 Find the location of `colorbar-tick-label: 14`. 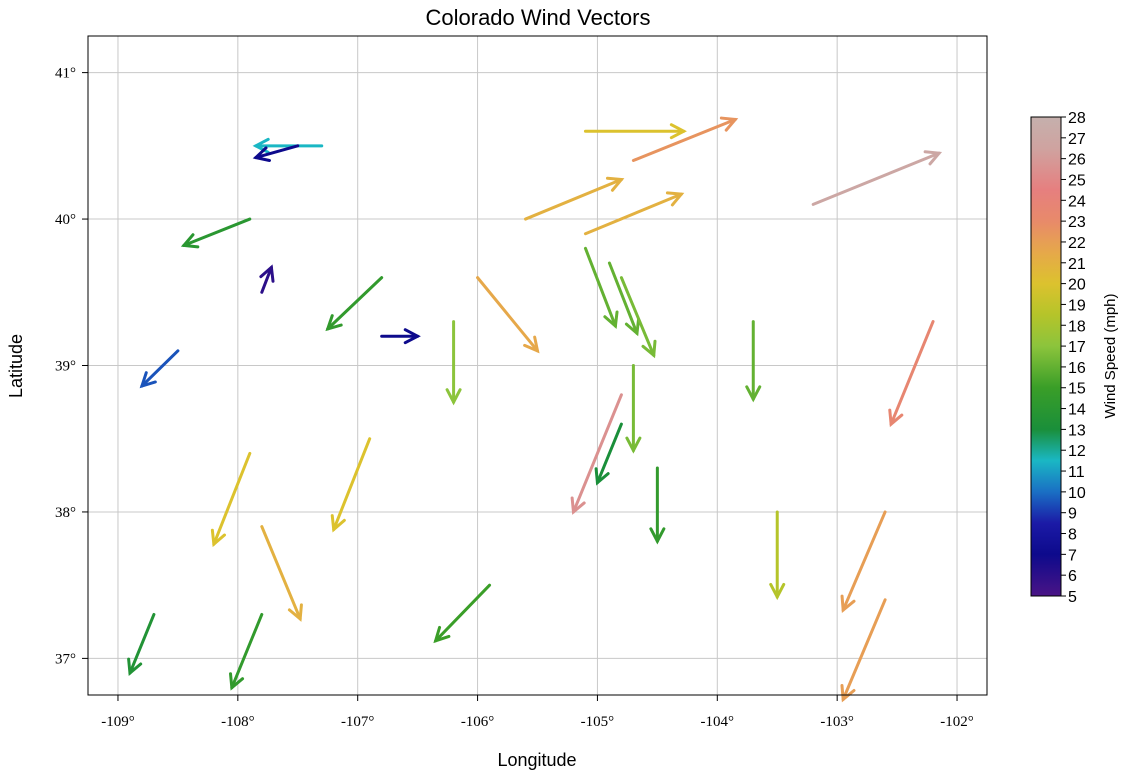

colorbar-tick-label: 14 is located at coordinates (1077, 410).